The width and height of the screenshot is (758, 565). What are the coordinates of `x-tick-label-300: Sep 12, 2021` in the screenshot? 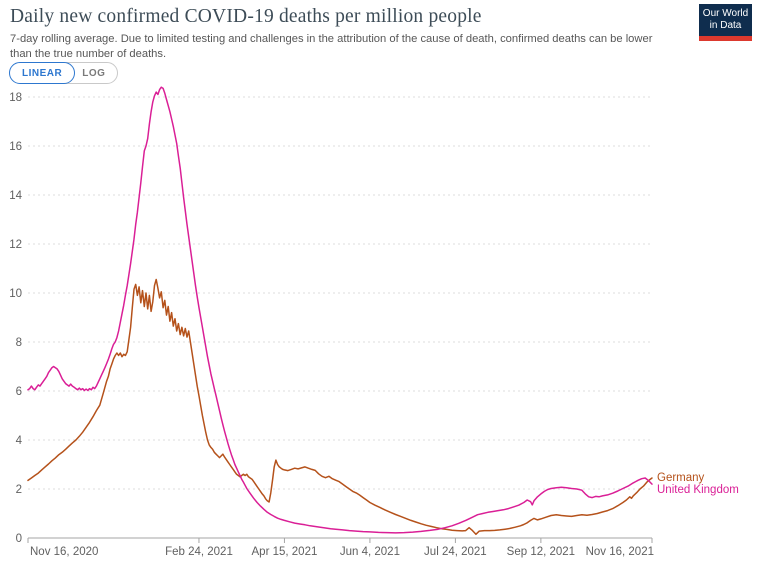 It's located at (541, 552).